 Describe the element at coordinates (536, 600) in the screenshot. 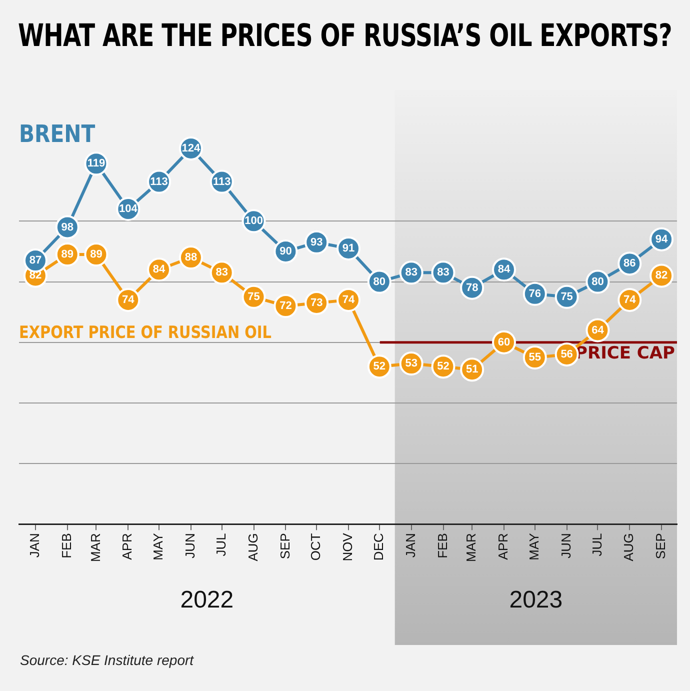

I see `band-label: 2023` at that location.